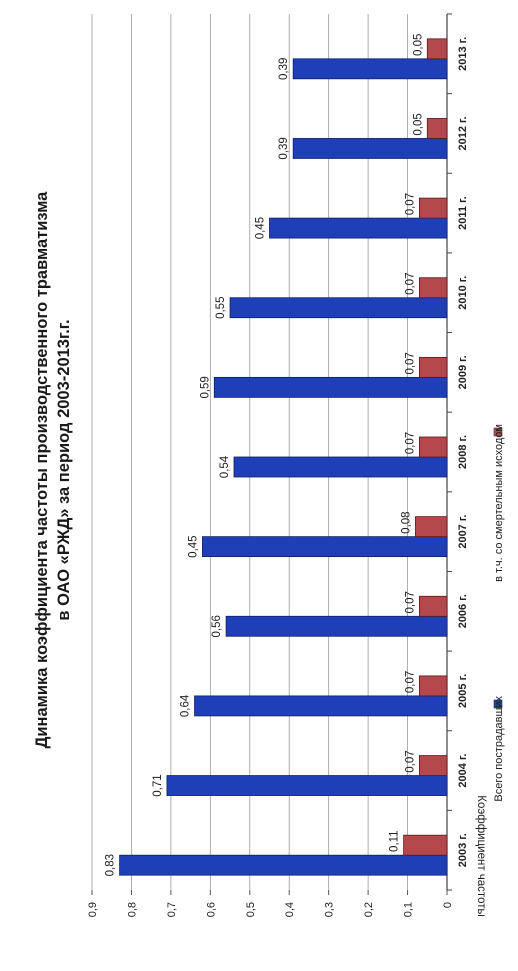 The height and width of the screenshot is (971, 518). Describe the element at coordinates (225, 466) in the screenshot. I see `data-label-total-injured: 0,54` at that location.